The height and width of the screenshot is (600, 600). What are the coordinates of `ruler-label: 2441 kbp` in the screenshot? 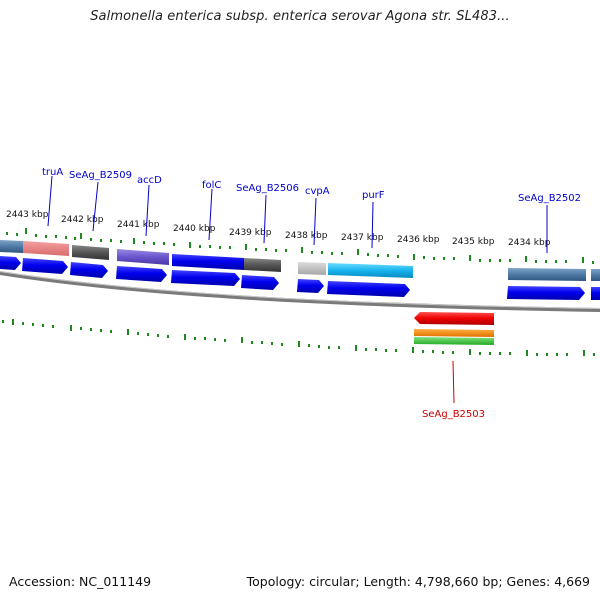 It's located at (138, 225).